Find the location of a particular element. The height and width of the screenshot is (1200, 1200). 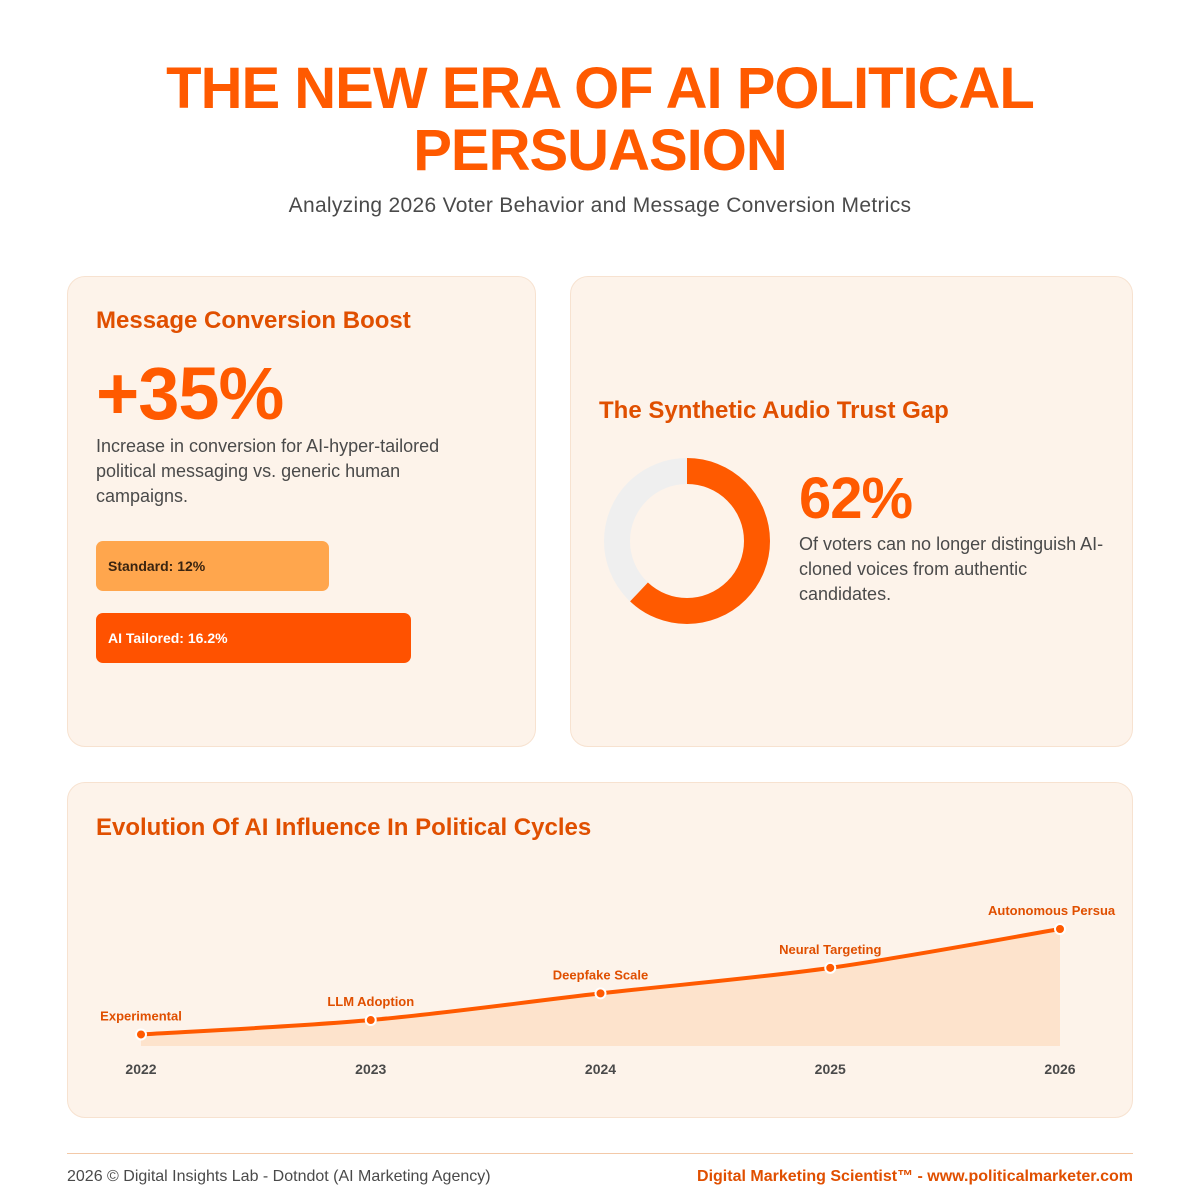

timeline-point-label: Experimental is located at coordinates (141, 1015).